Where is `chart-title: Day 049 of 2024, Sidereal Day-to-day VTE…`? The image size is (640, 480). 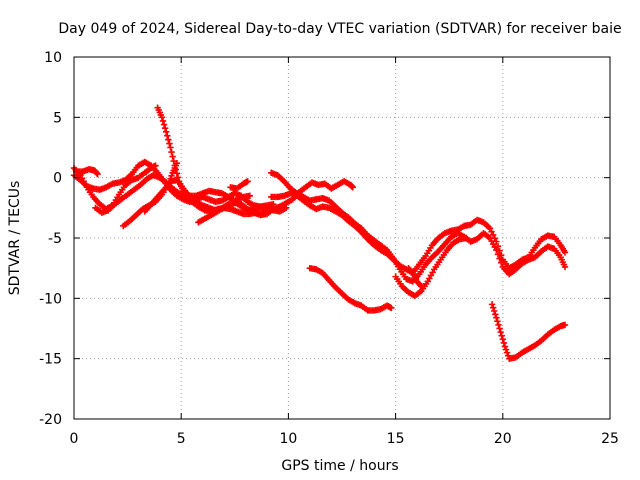 chart-title: Day 049 of 2024, Sidereal Day-to-day VTE… is located at coordinates (339, 29).